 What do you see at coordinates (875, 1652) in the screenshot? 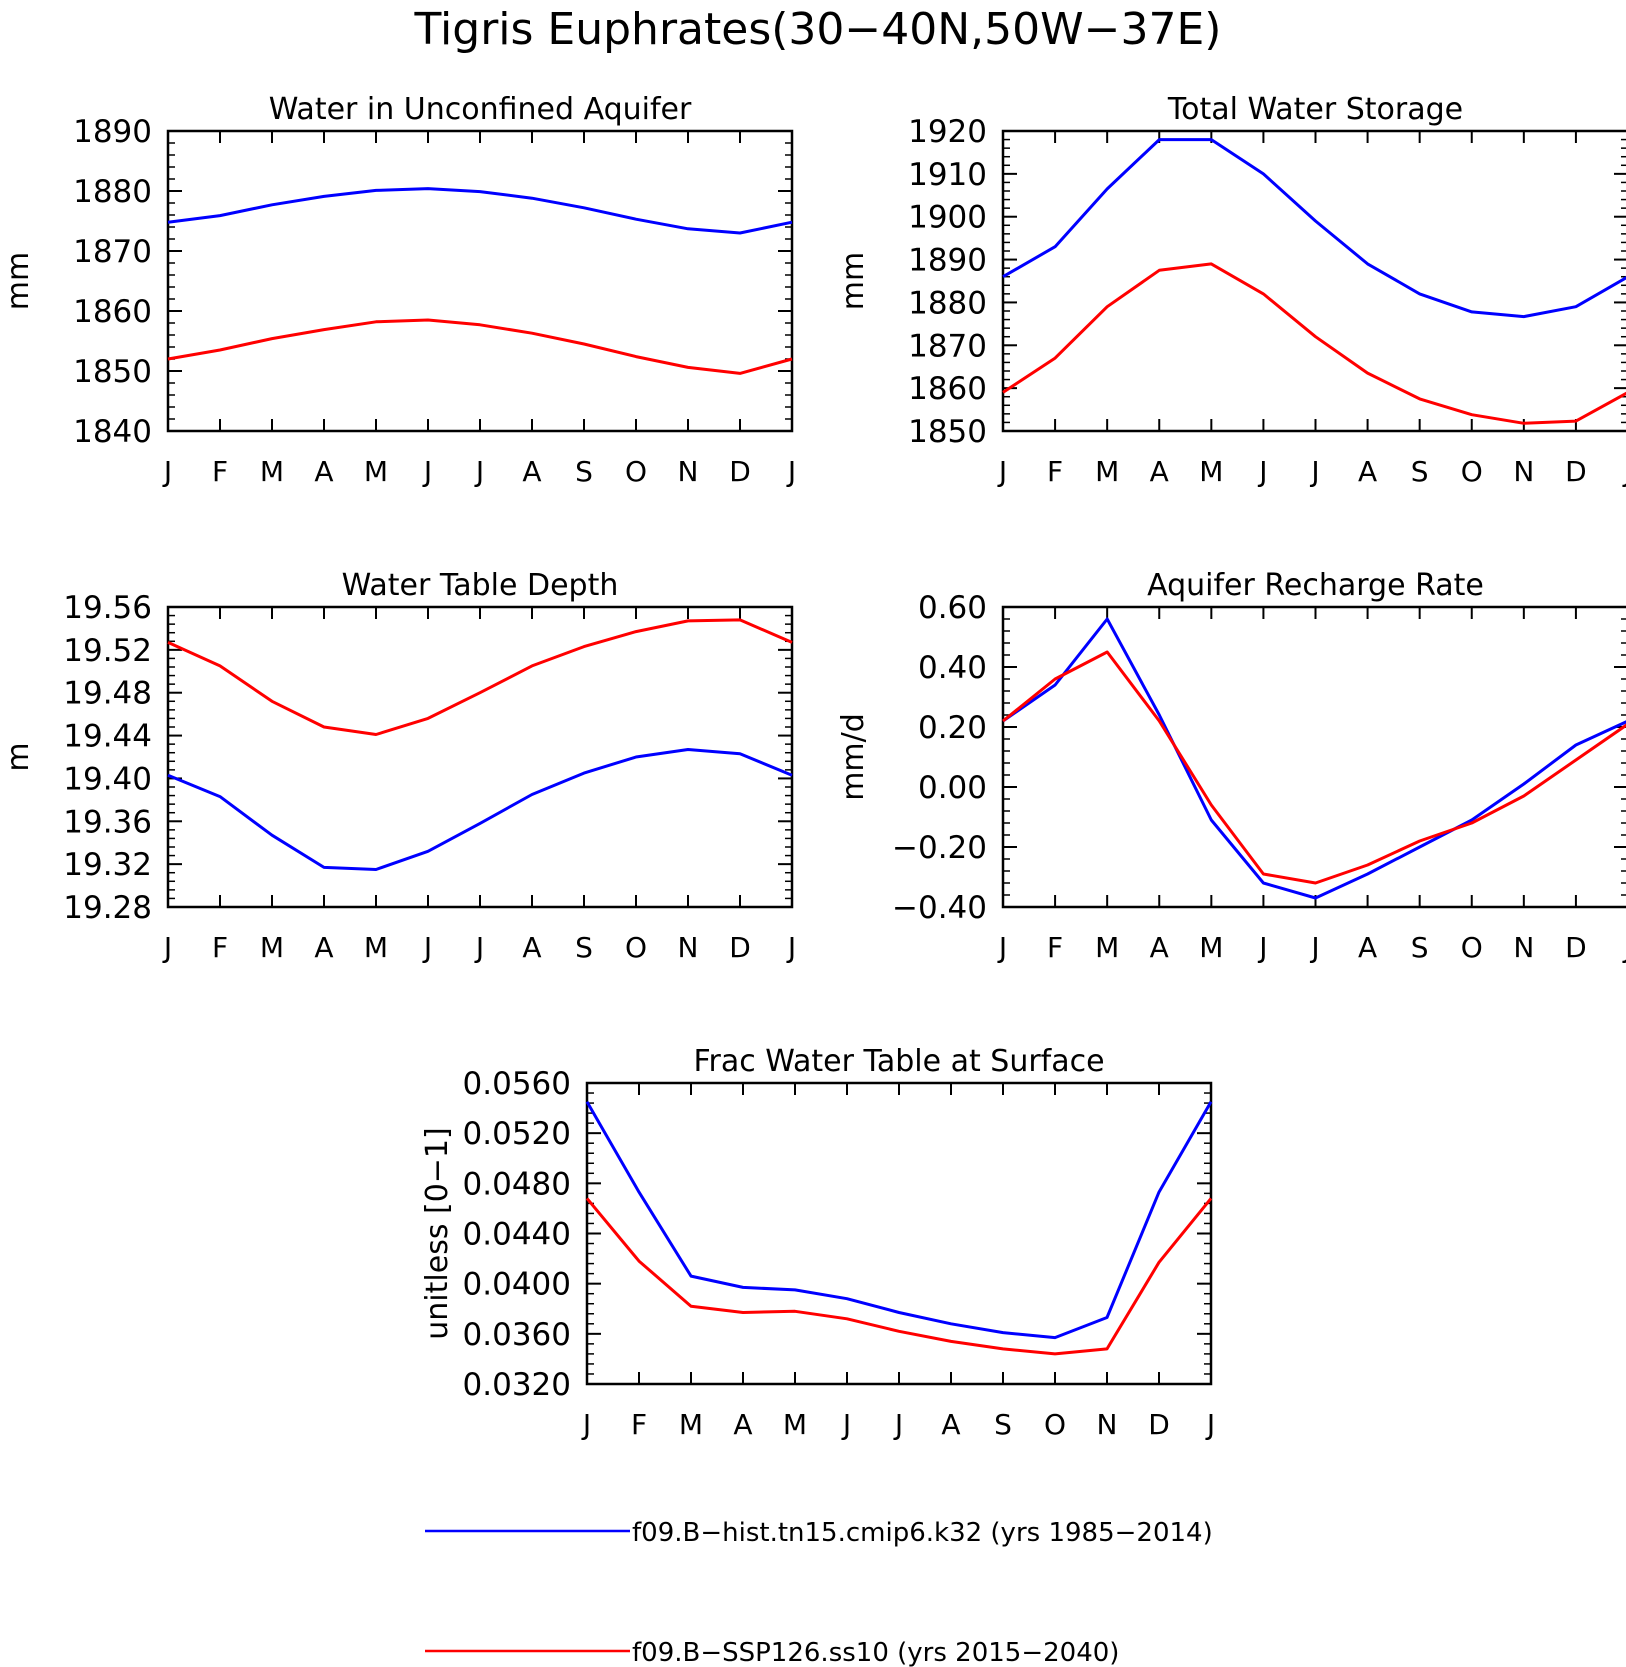
I see `legend-label-2: f09.B−SSP126.ss10 (yrs 2015−2040)` at bounding box center [875, 1652].